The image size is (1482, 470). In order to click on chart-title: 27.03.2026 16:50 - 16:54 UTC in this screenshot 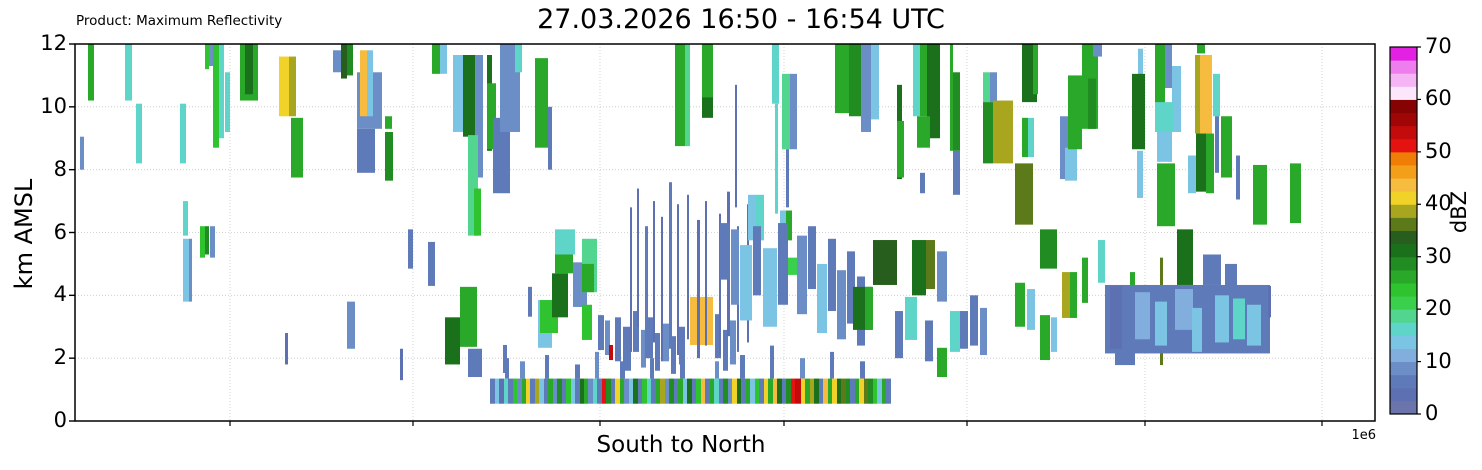, I will do `click(741, 19)`.